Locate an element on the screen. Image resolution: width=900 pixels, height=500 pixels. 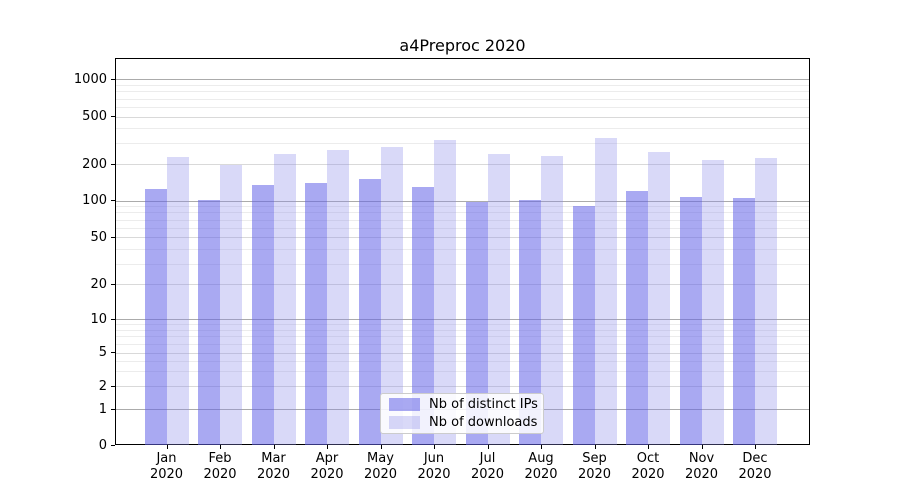
x-tick-month: Nov is located at coordinates (701, 458).